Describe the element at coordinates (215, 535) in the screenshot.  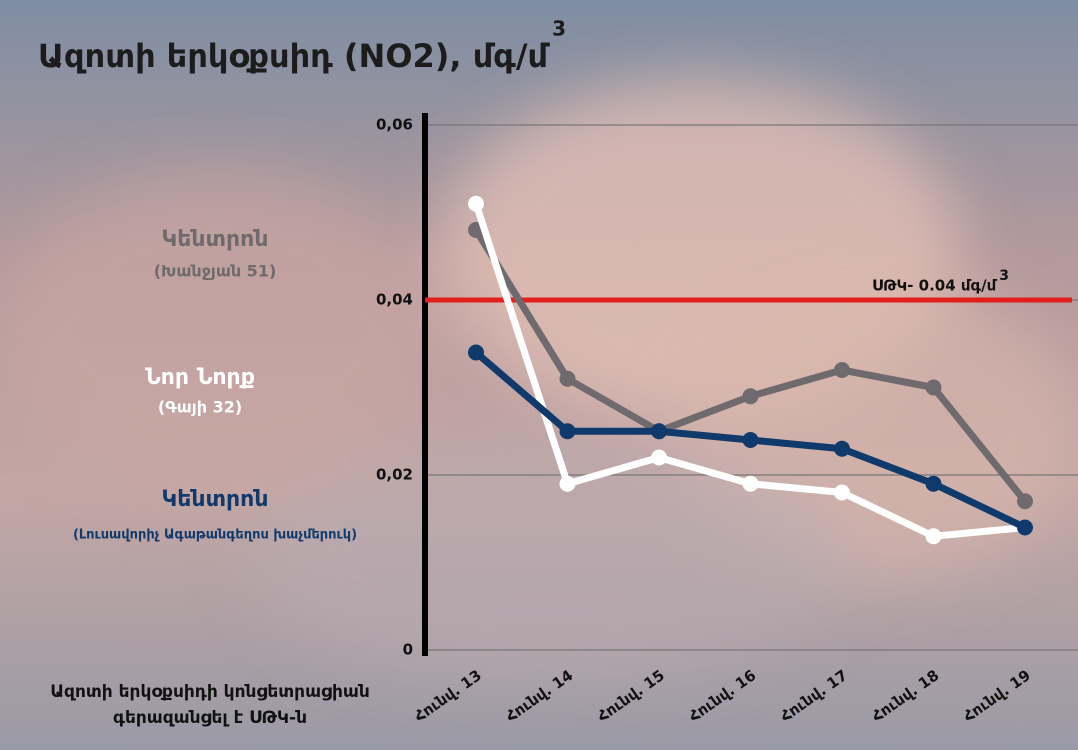
I see `legend-sublabel: (Լուսավորիչ Ագաթանգեղոս խաչմերուկ)` at that location.